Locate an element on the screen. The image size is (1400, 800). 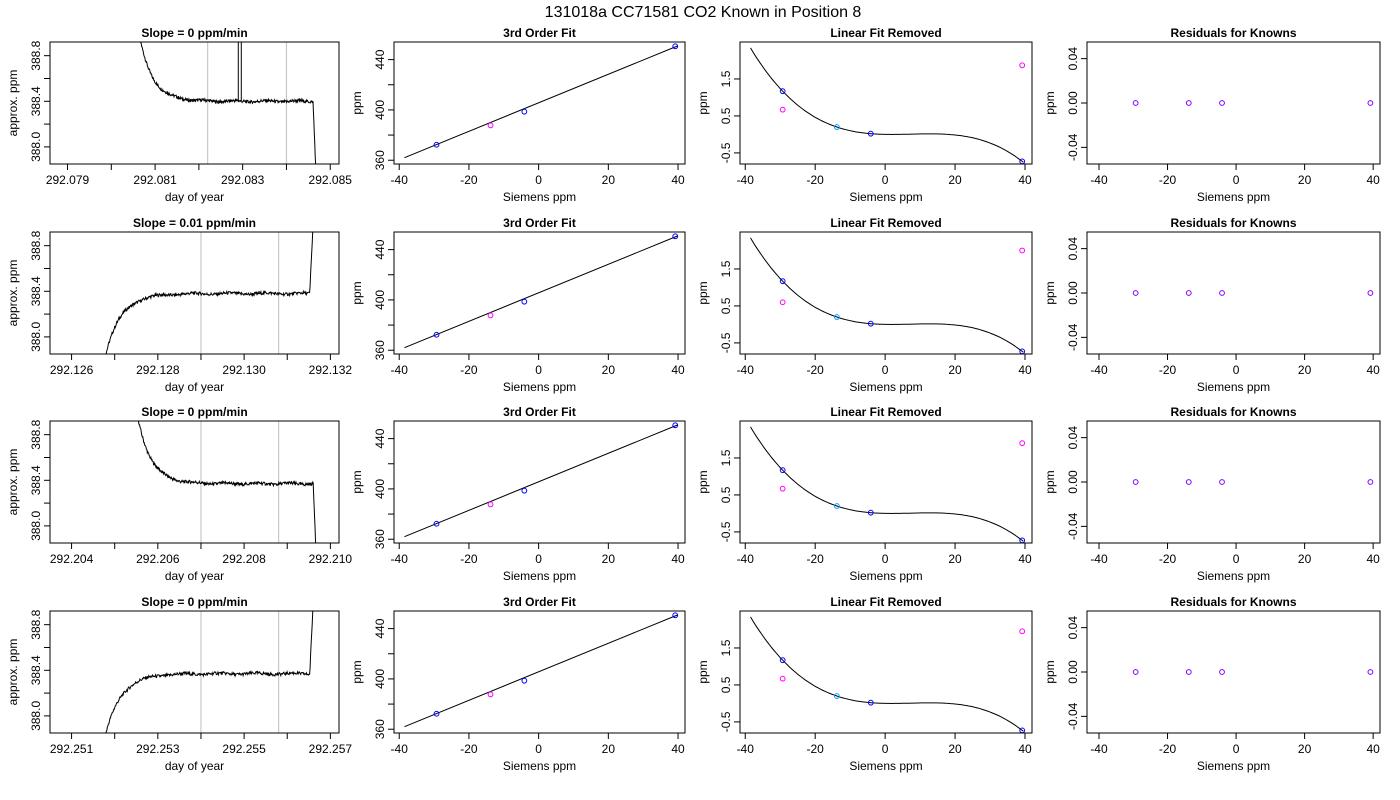
y-tick-label: -0.04 is located at coordinates (1073, 147).